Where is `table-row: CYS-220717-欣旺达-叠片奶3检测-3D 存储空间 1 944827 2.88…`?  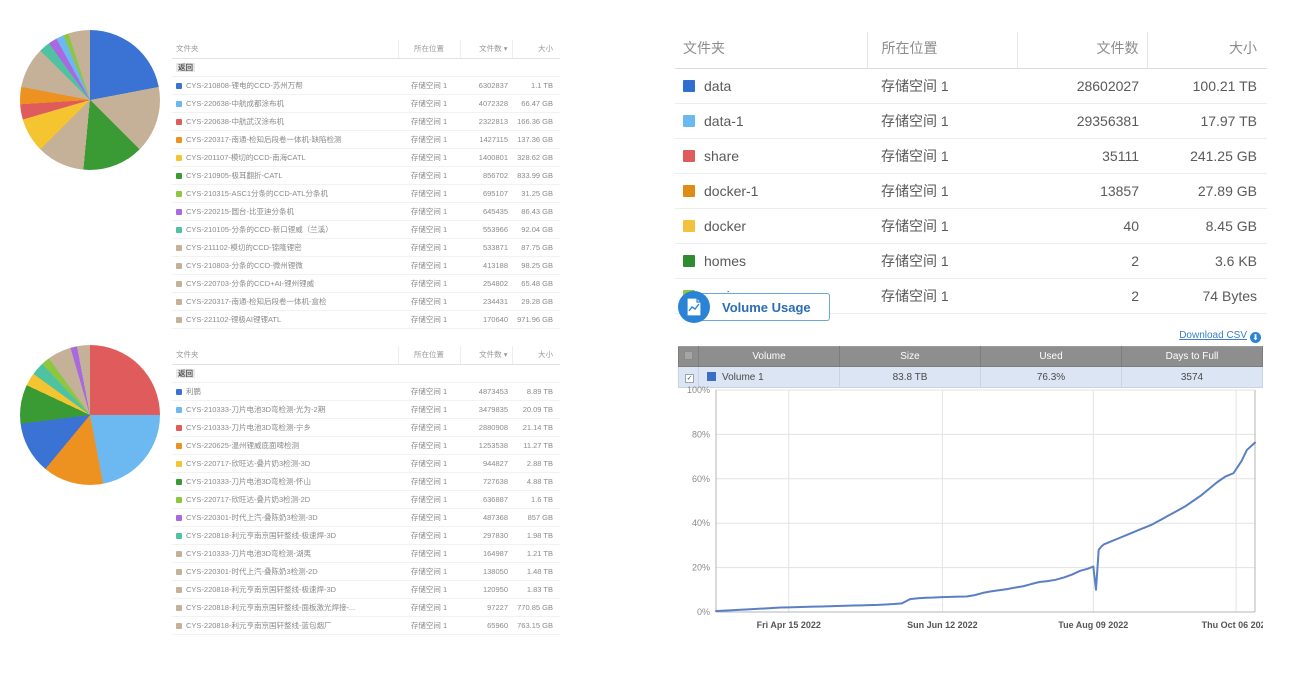
table-row: CYS-220717-欣旺达-叠片奶3检测-3D 存储空间 1 944827 2.88… is located at coordinates (366, 463).